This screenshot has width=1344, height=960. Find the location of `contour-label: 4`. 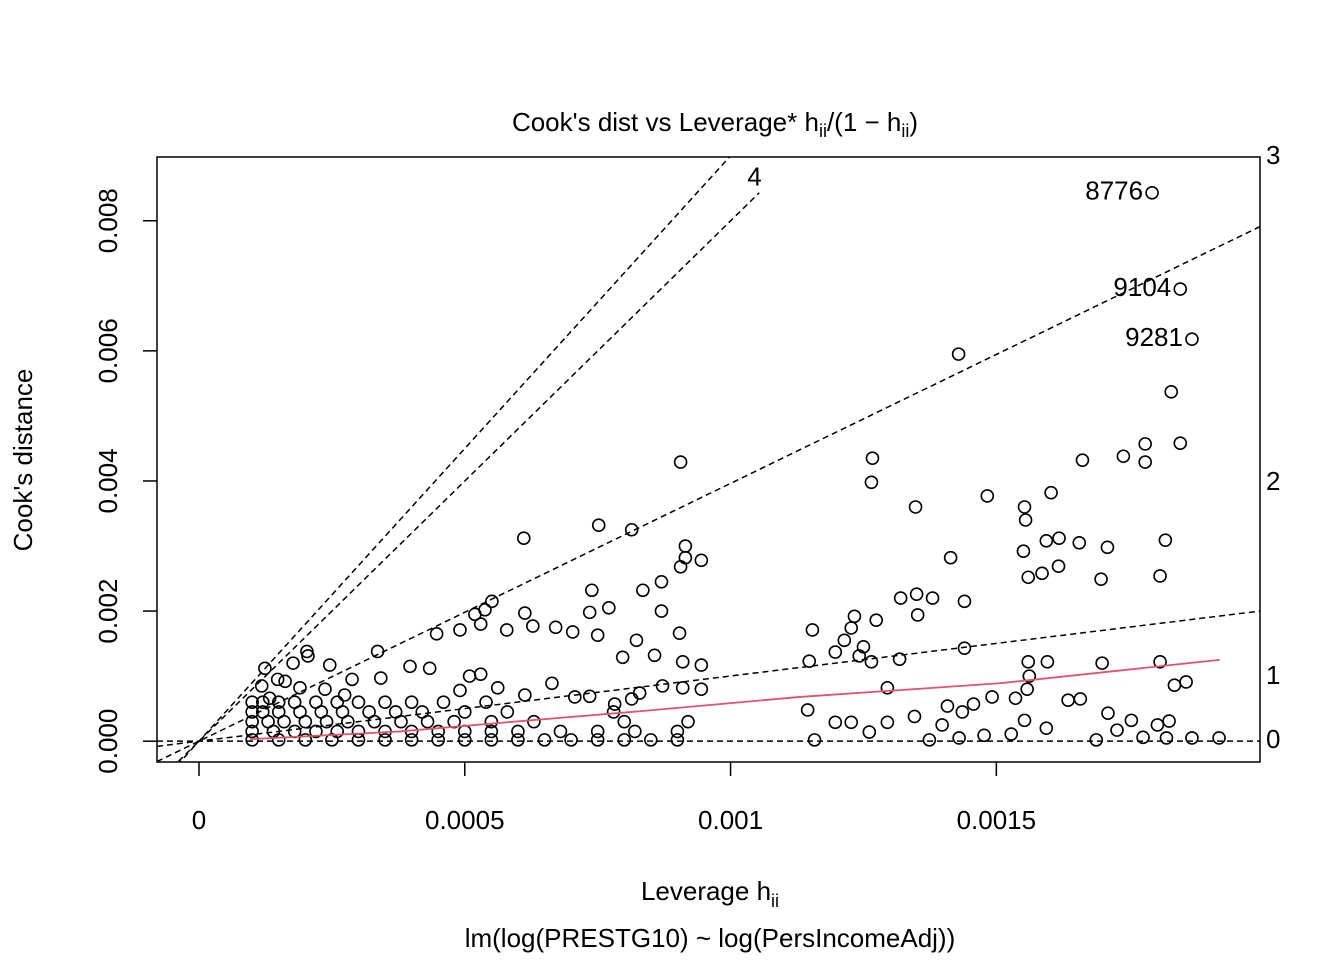

contour-label: 4 is located at coordinates (754, 177).